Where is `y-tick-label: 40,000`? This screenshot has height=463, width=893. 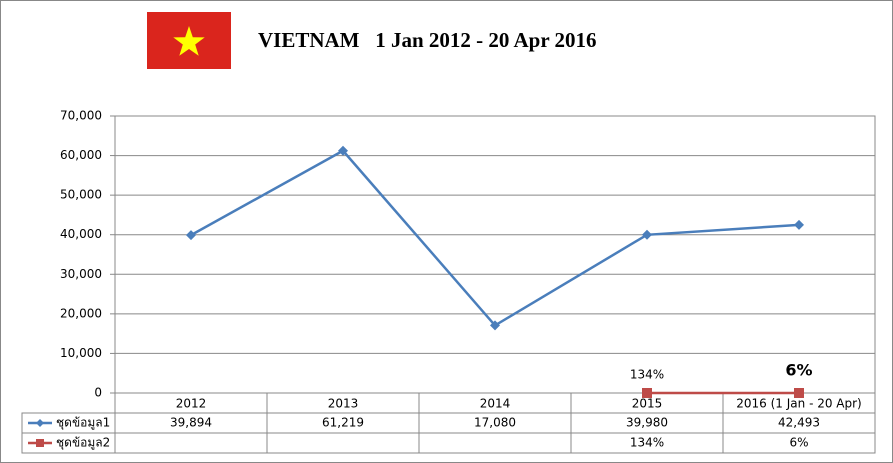
y-tick-label: 40,000 is located at coordinates (81, 234).